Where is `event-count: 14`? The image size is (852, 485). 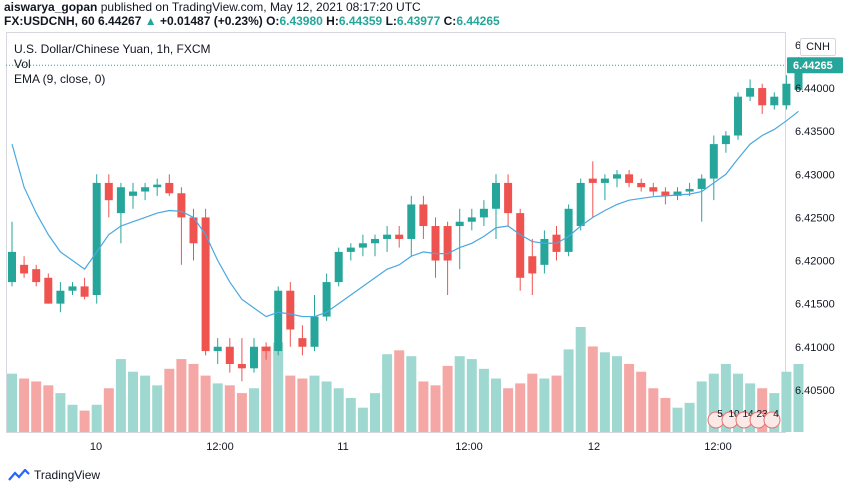 event-count: 14 is located at coordinates (748, 414).